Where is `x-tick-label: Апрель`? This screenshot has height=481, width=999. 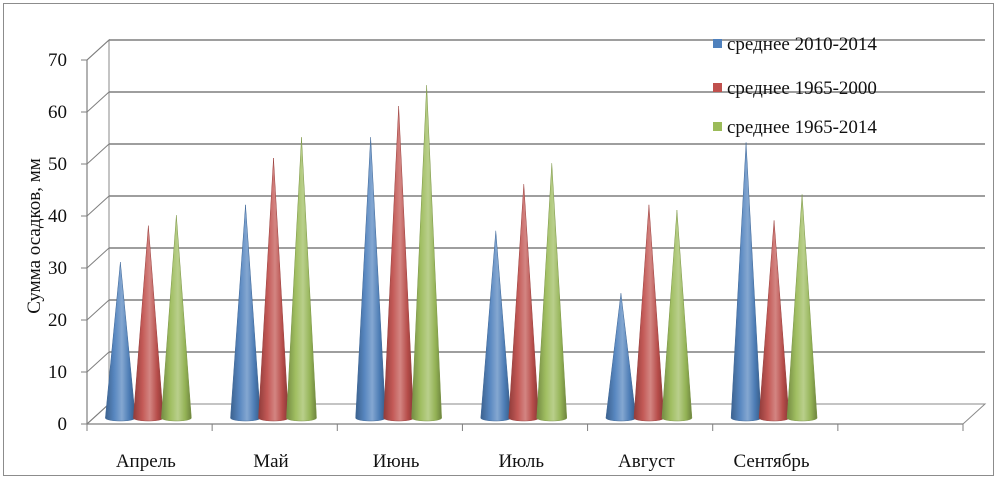
x-tick-label: Апрель is located at coordinates (146, 461).